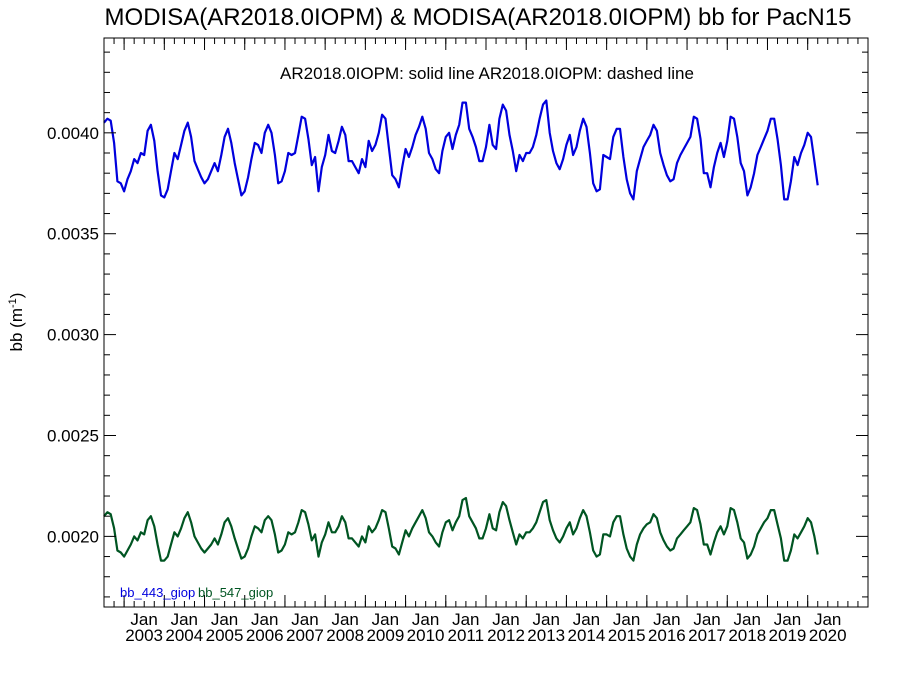 Image resolution: width=900 pixels, height=675 pixels. Describe the element at coordinates (707, 635) in the screenshot. I see `x-tick-year-label: 2017` at that location.